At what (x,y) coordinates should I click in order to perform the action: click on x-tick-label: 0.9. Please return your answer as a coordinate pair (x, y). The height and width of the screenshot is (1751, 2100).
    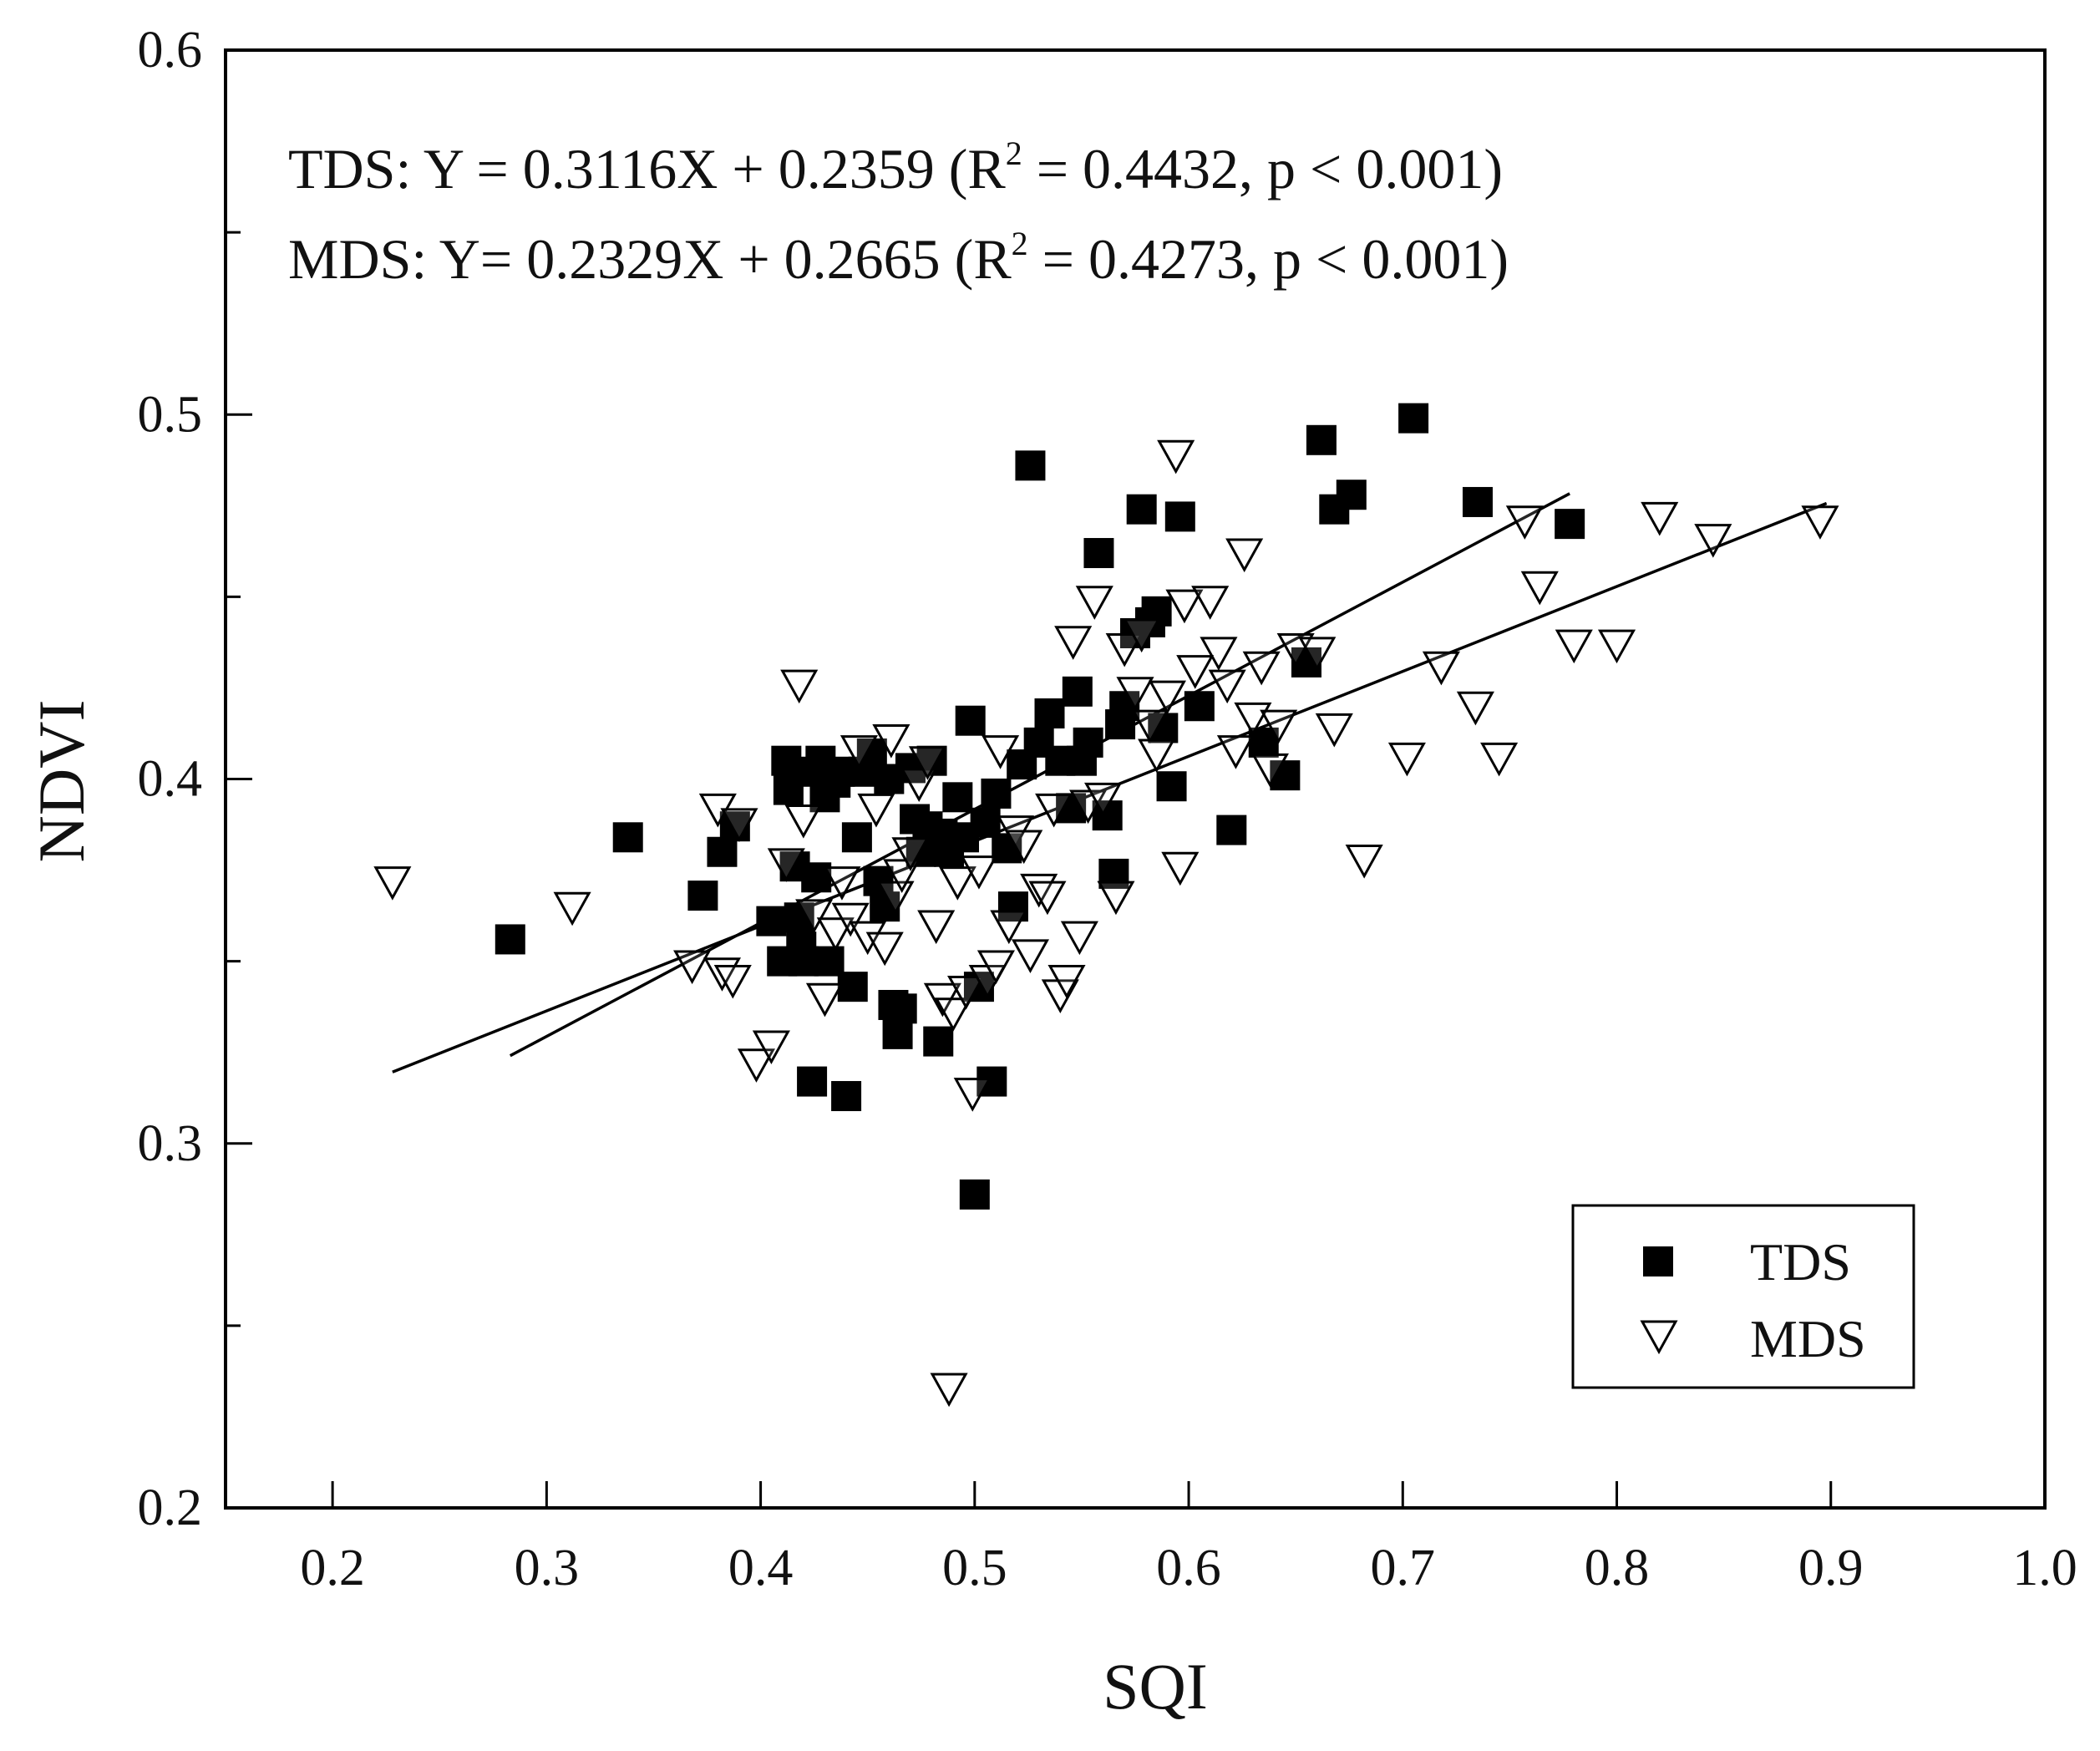
    Looking at the image, I should click on (1831, 1568).